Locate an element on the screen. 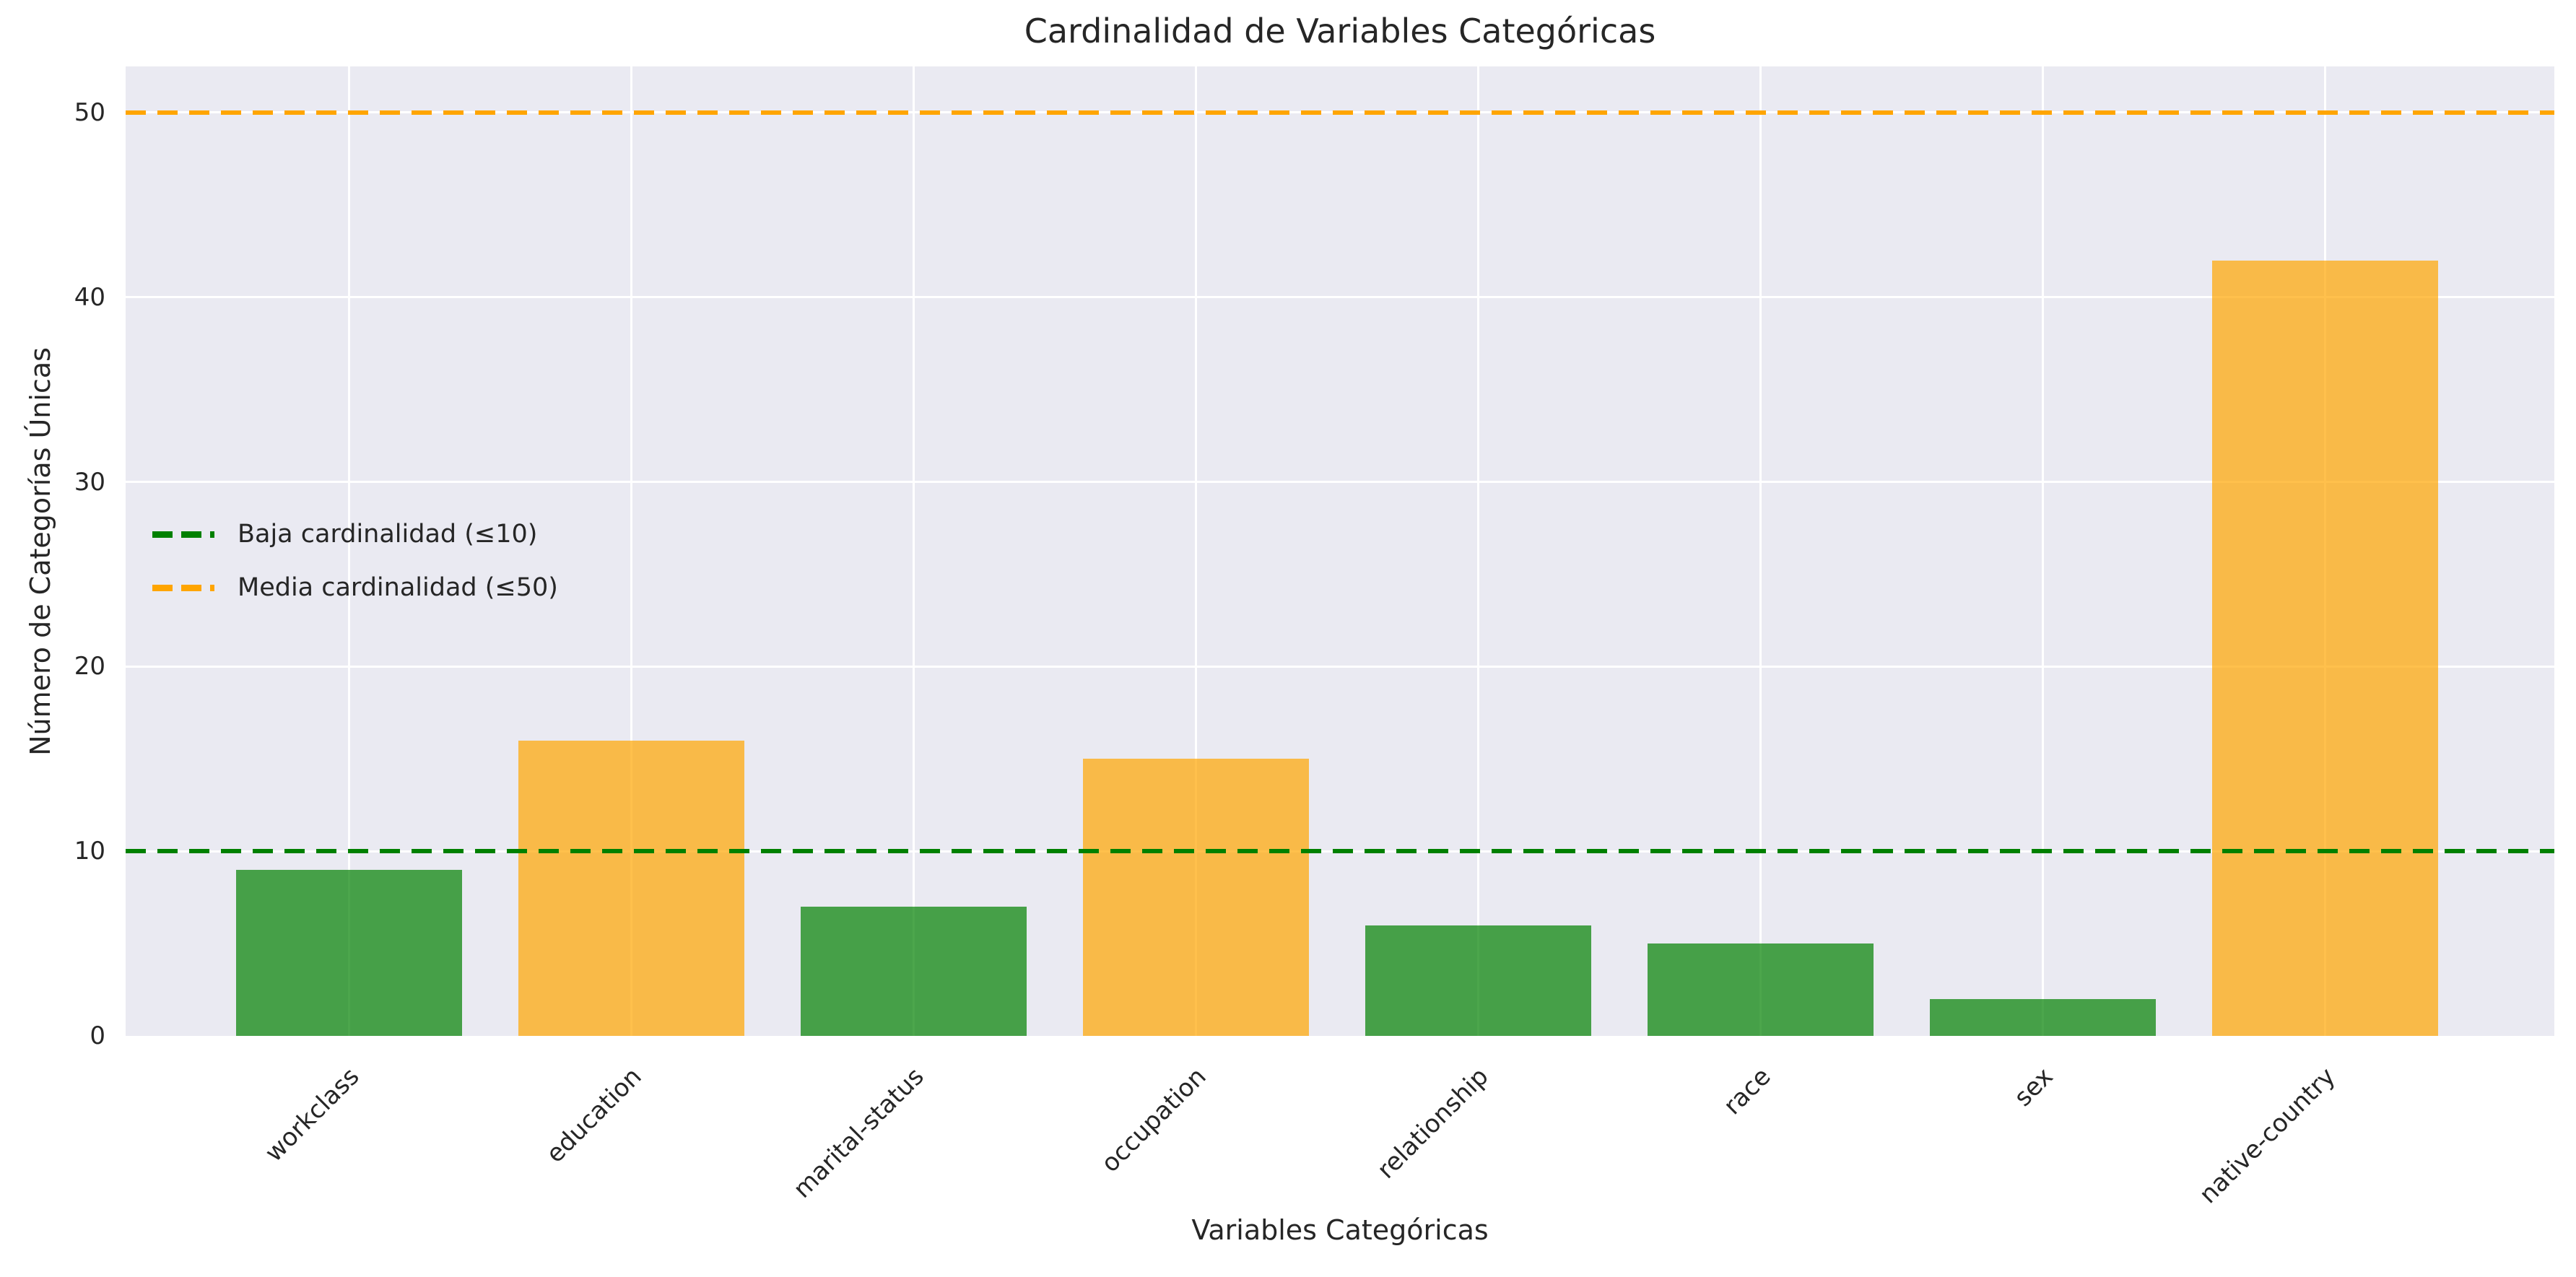 This screenshot has height=1277, width=2576. y-tick-label-40: 40 is located at coordinates (89, 297).